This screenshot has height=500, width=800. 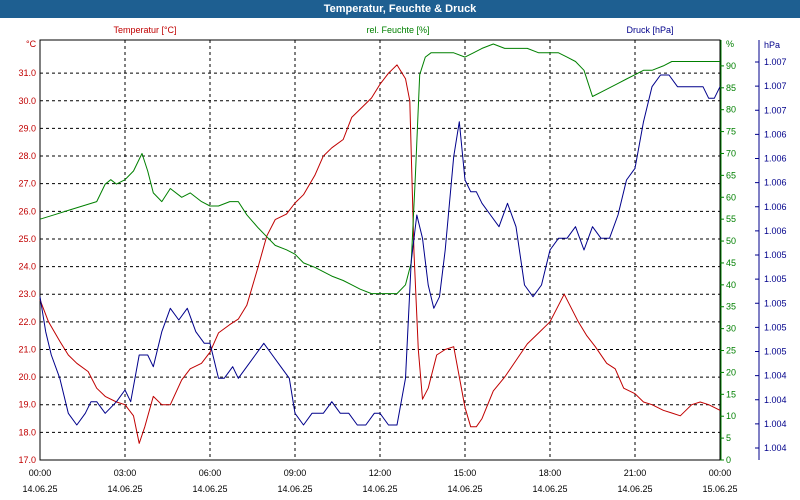 What do you see at coordinates (731, 88) in the screenshot?
I see `humidity-tick-label: 85` at bounding box center [731, 88].